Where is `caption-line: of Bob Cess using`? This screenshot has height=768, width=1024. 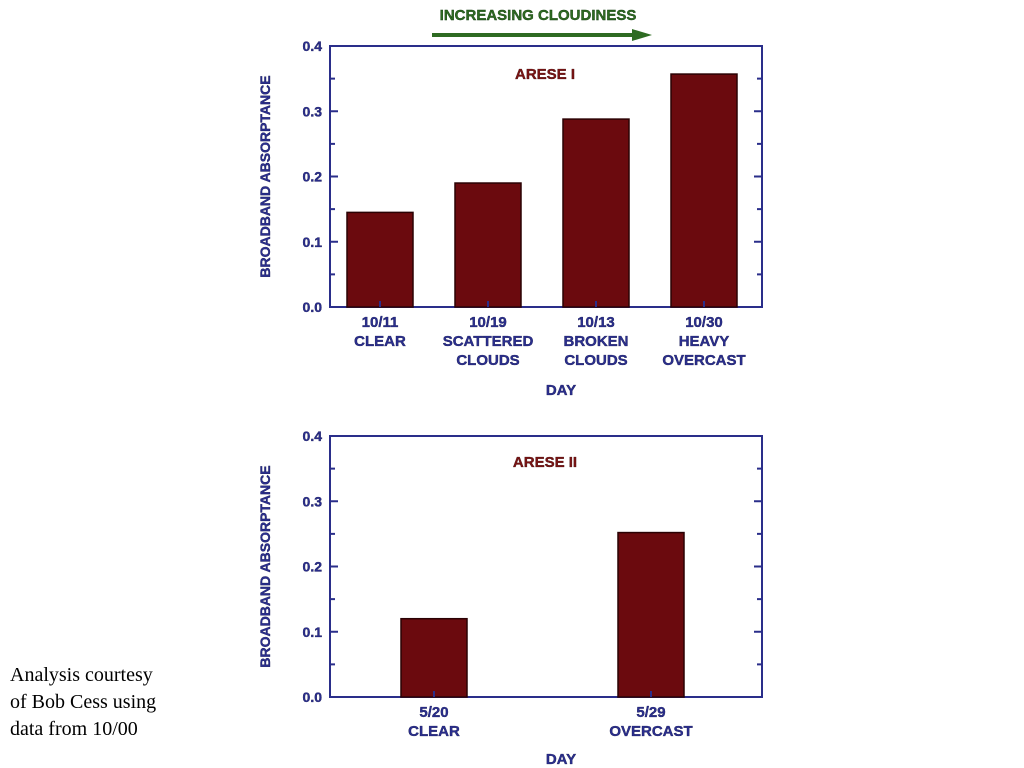 caption-line: of Bob Cess using is located at coordinates (83, 702).